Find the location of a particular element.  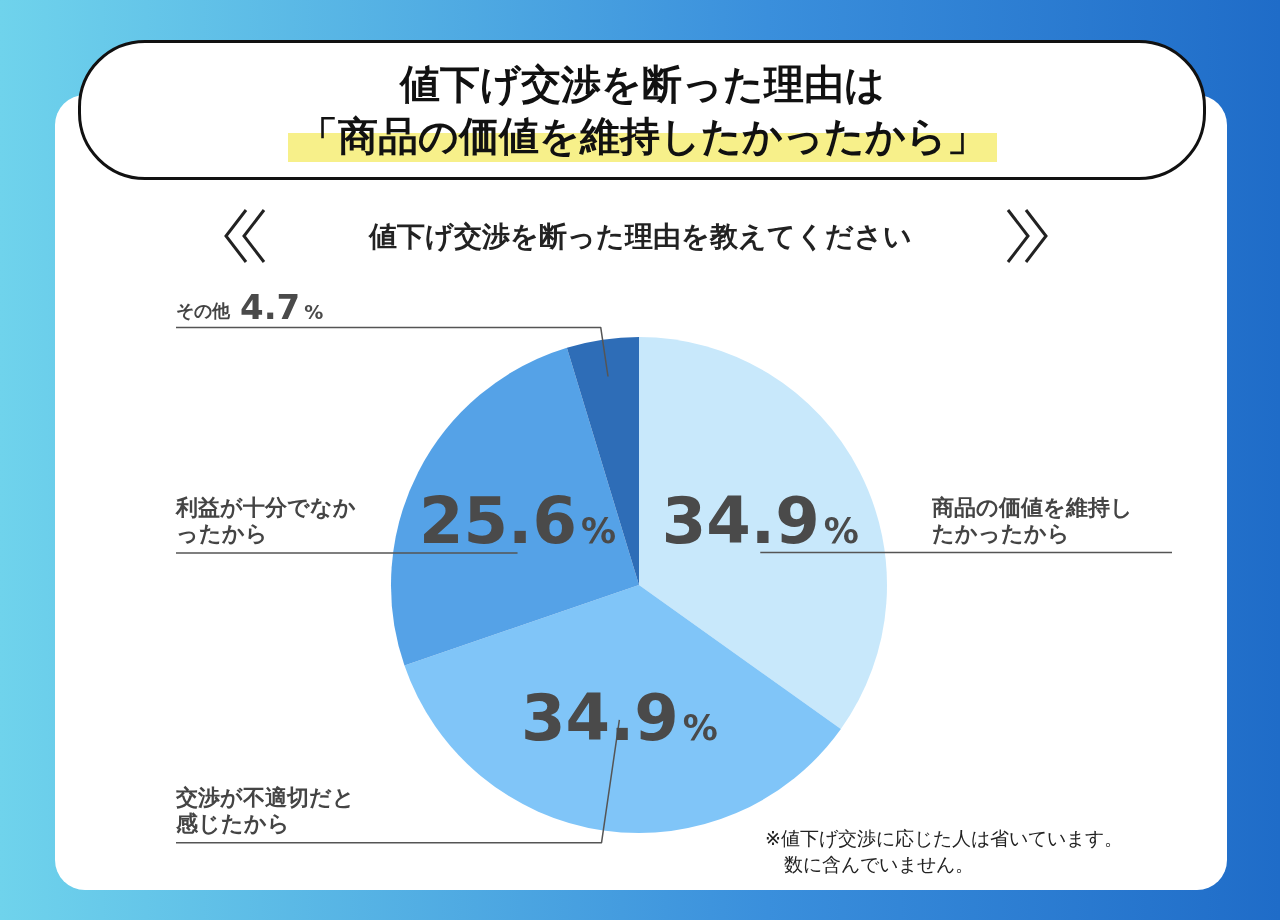

chart-title: 値下げ交渉を断った理由は「商品の価値を維持したかったから」 is located at coordinates (642, 110).